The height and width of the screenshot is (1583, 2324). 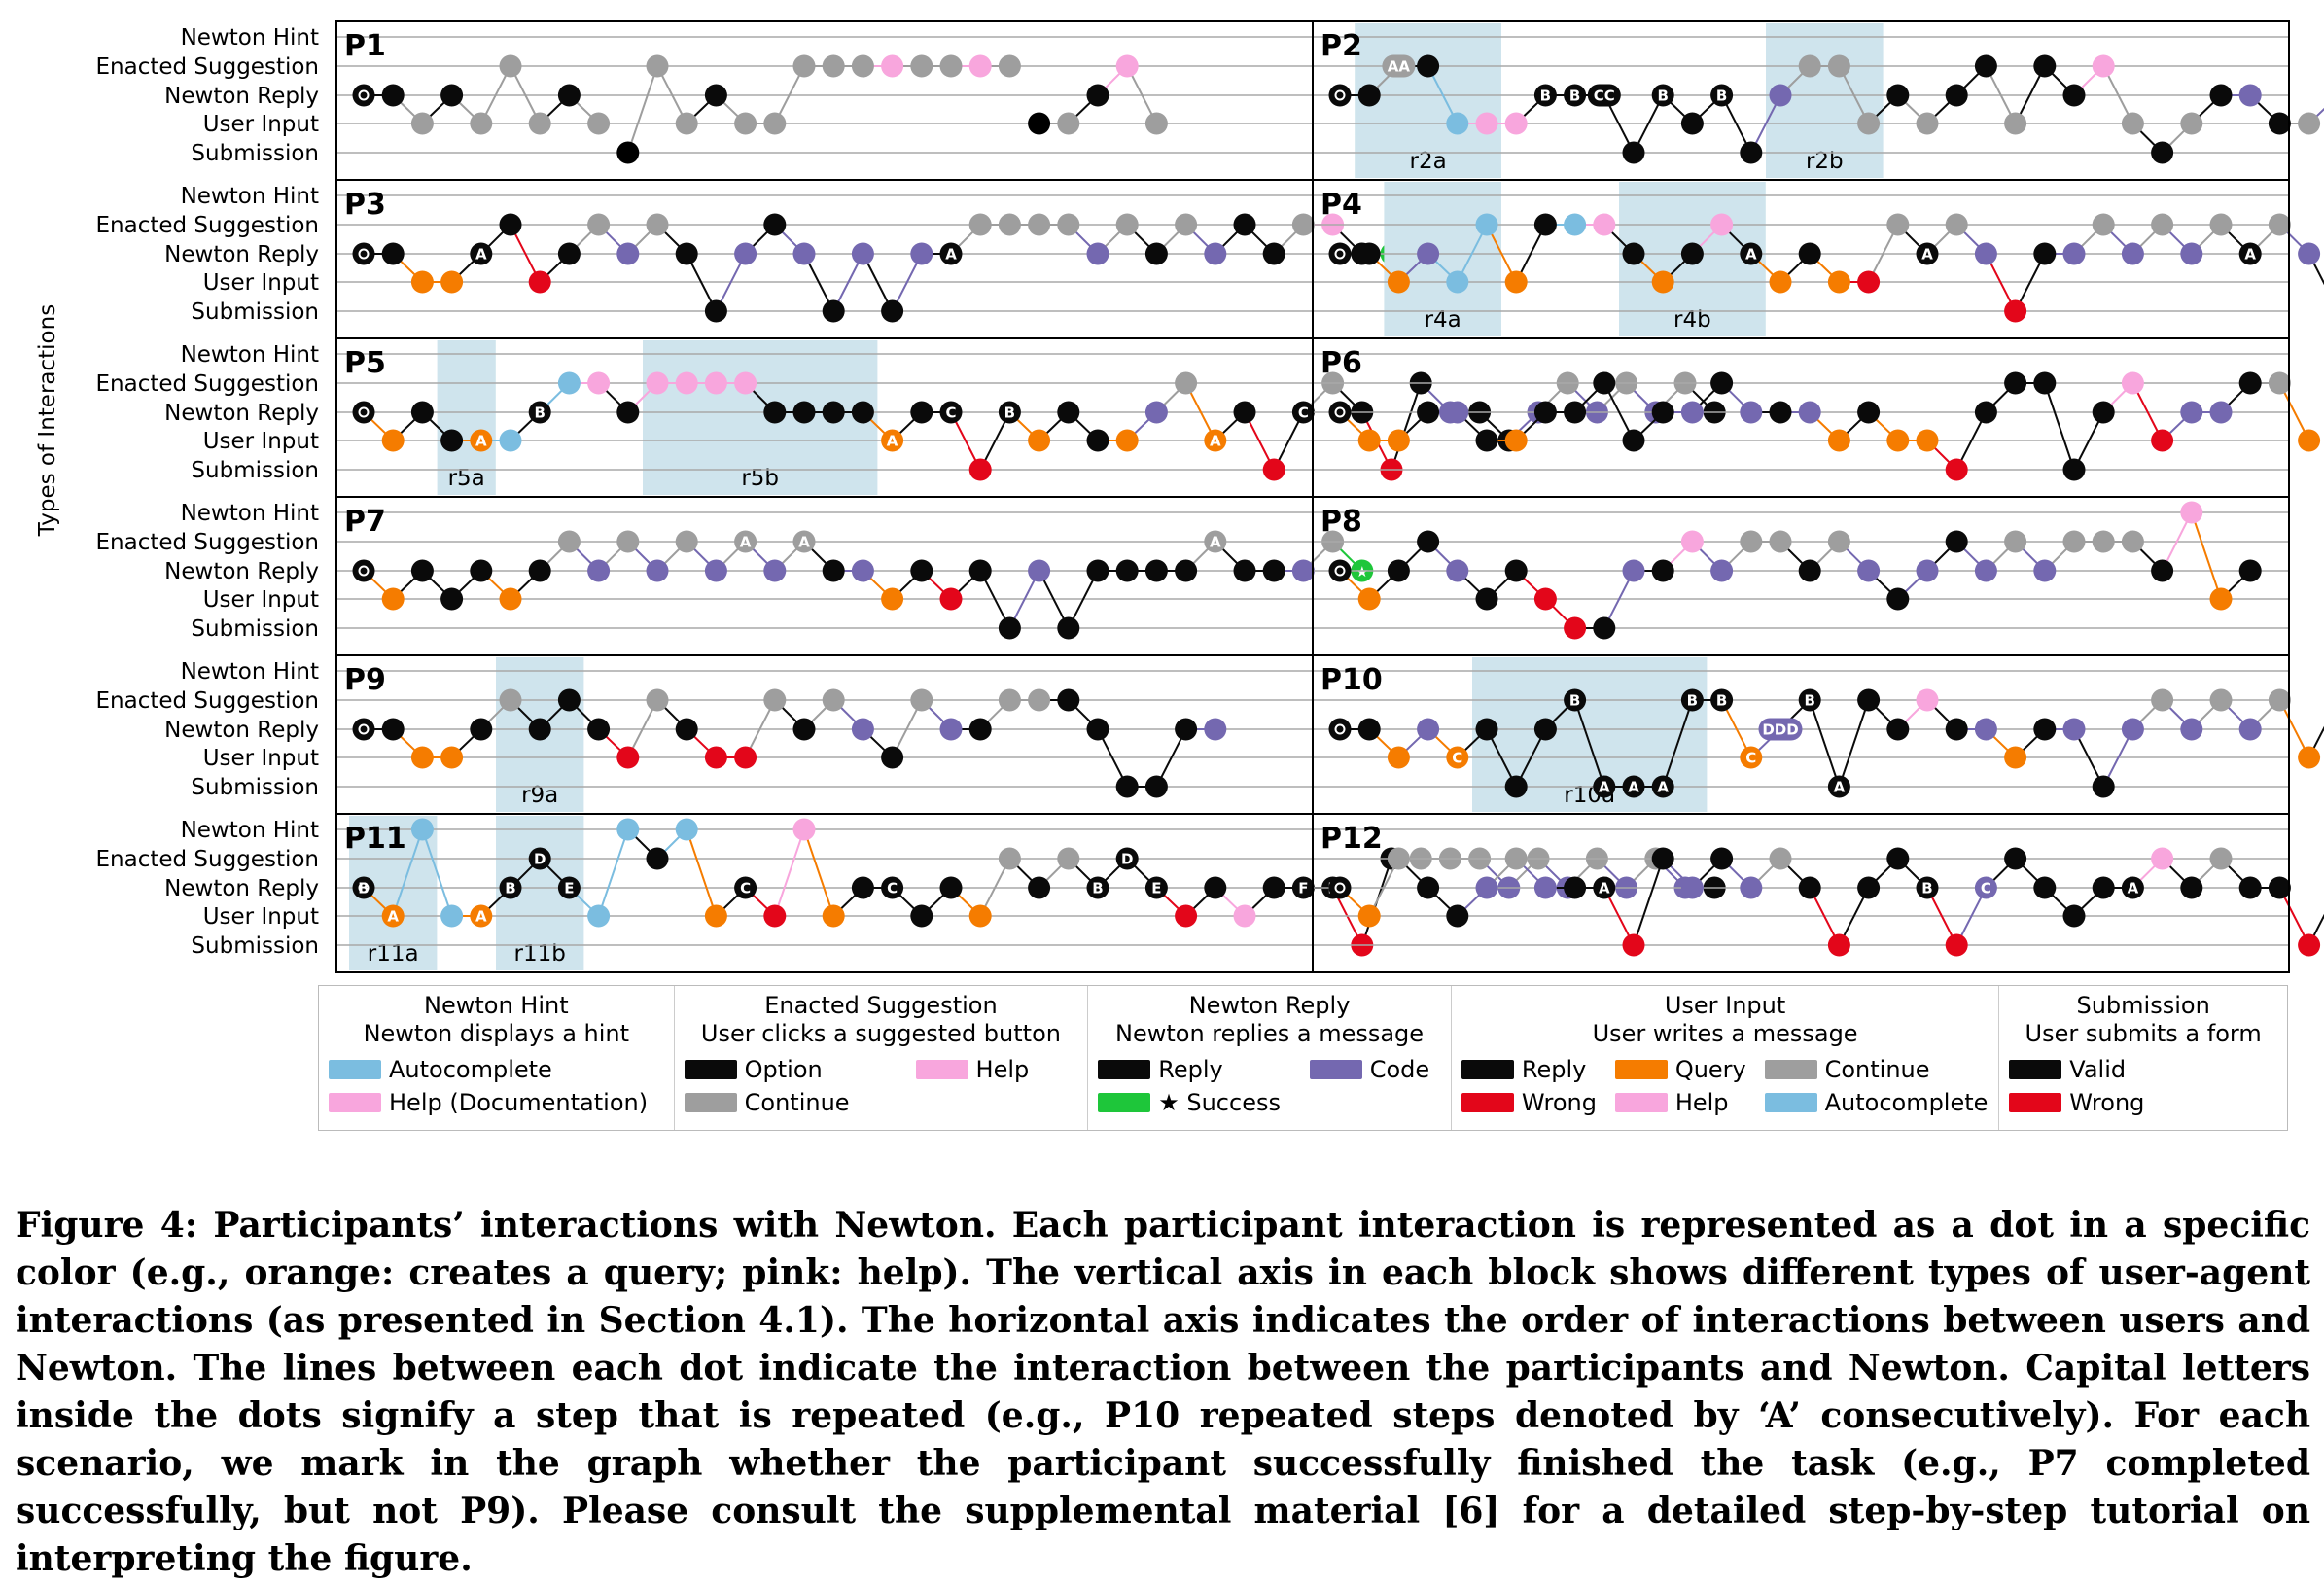 What do you see at coordinates (1634, 441) in the screenshot?
I see `dot-input-reply` at bounding box center [1634, 441].